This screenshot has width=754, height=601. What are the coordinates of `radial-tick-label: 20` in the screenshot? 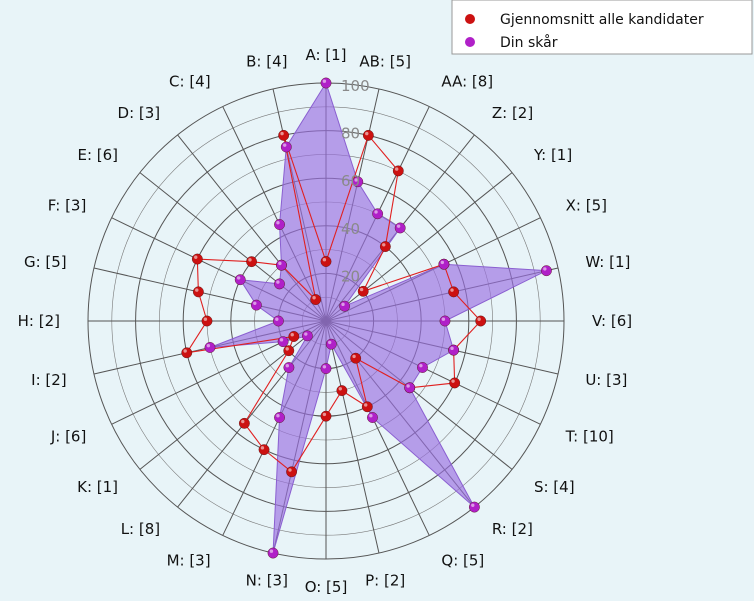 It's located at (350, 276).